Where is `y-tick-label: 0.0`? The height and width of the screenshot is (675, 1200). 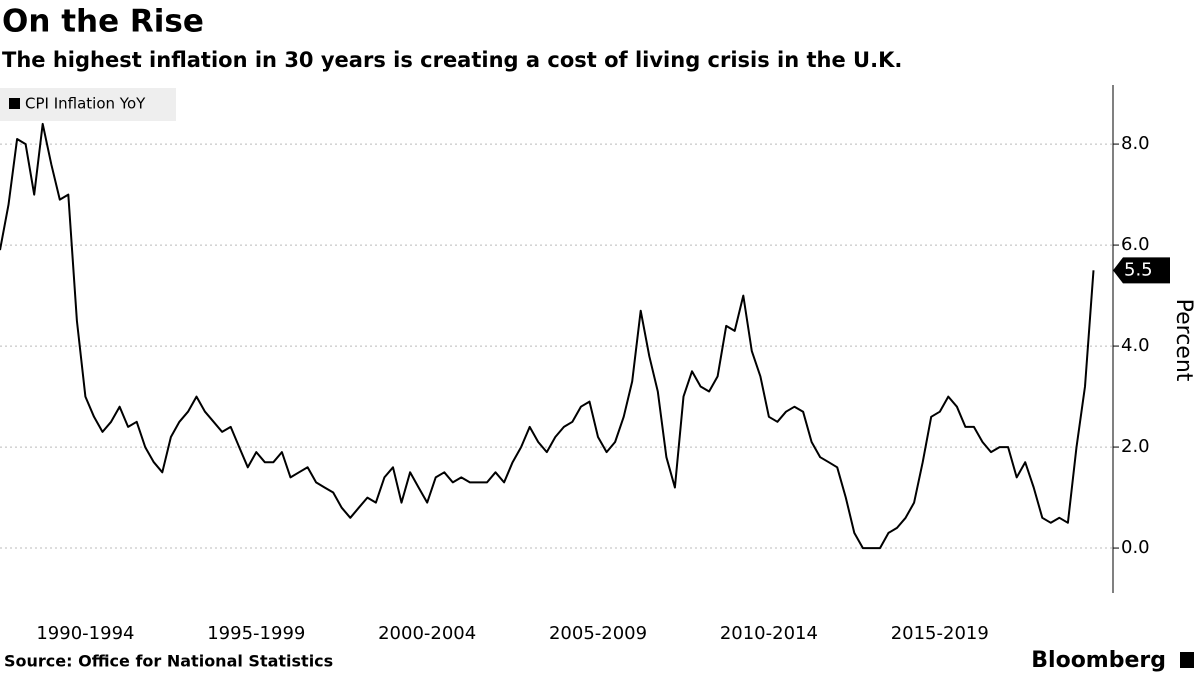 y-tick-label: 0.0 is located at coordinates (1135, 547).